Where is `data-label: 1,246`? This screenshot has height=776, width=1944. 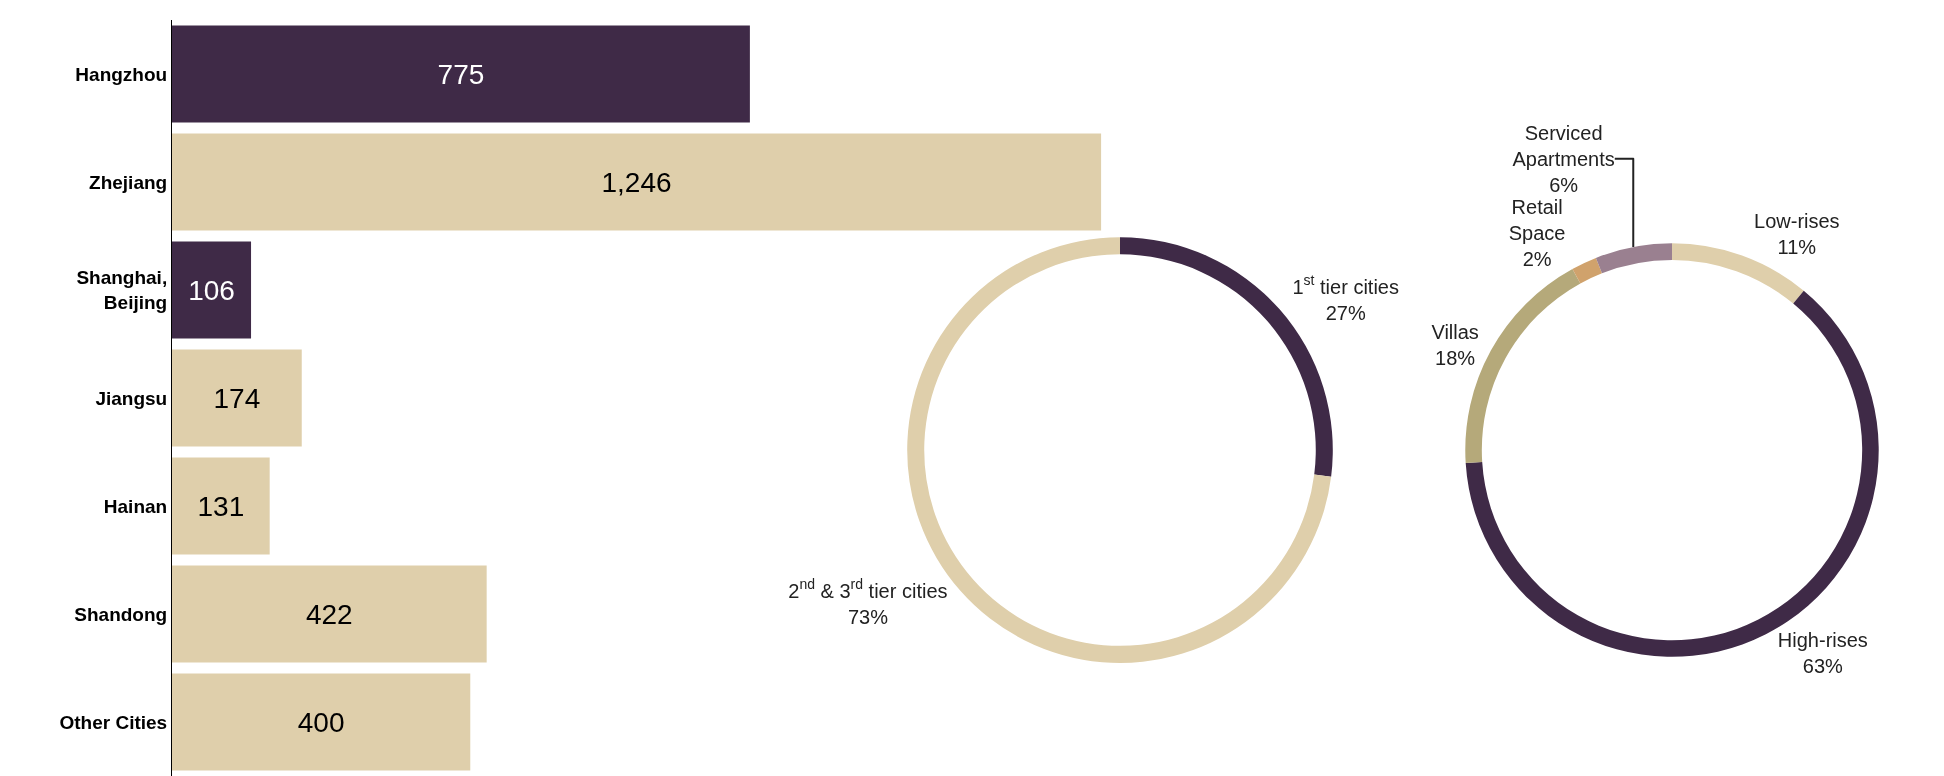 data-label: 1,246 is located at coordinates (636, 182).